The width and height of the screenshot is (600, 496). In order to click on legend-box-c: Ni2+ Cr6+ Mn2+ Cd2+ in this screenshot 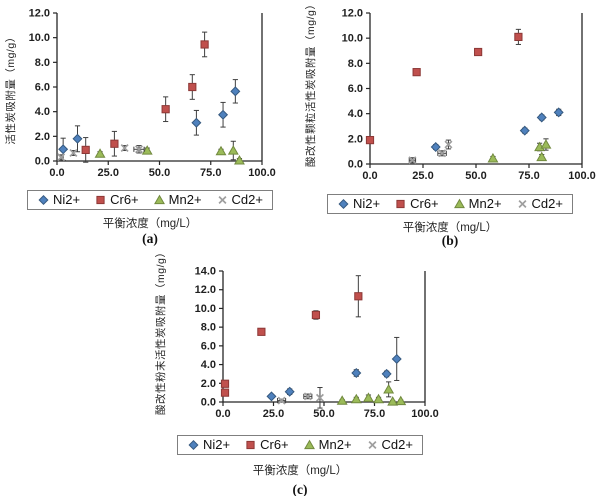, I will do `click(300, 445)`.